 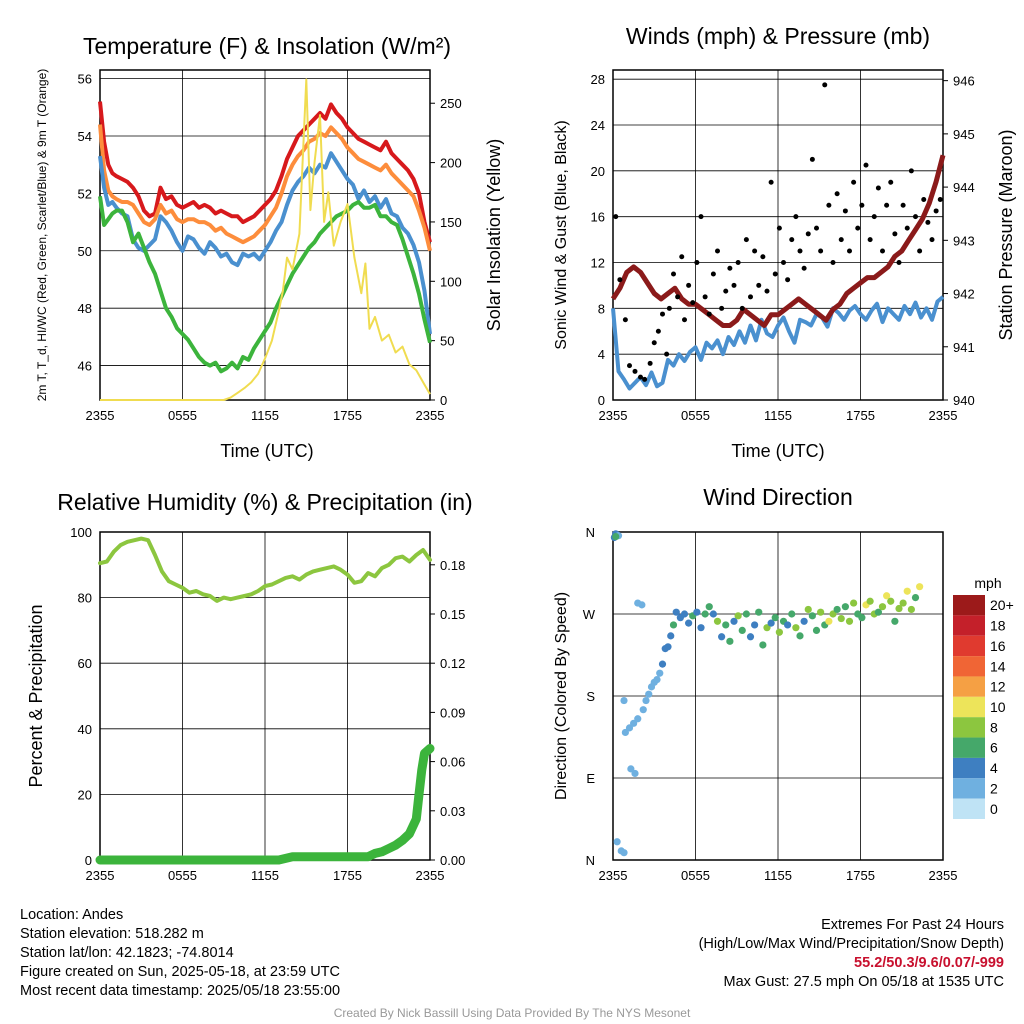 What do you see at coordinates (987, 583) in the screenshot?
I see `colorbar-unit: mph` at bounding box center [987, 583].